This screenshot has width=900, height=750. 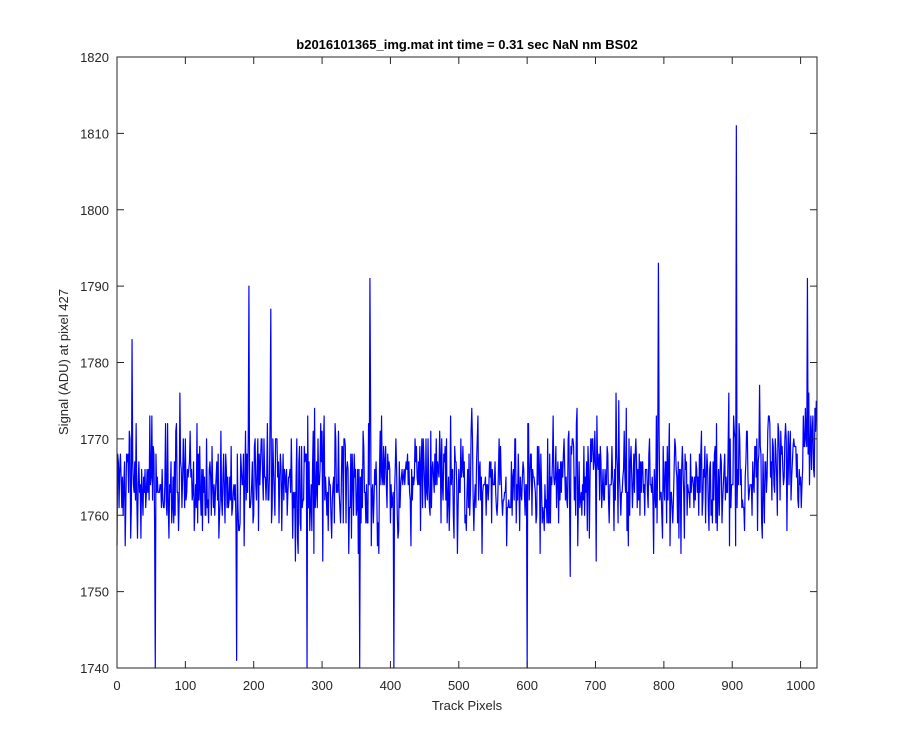 What do you see at coordinates (94, 57) in the screenshot?
I see `y-tick-label: 1820` at bounding box center [94, 57].